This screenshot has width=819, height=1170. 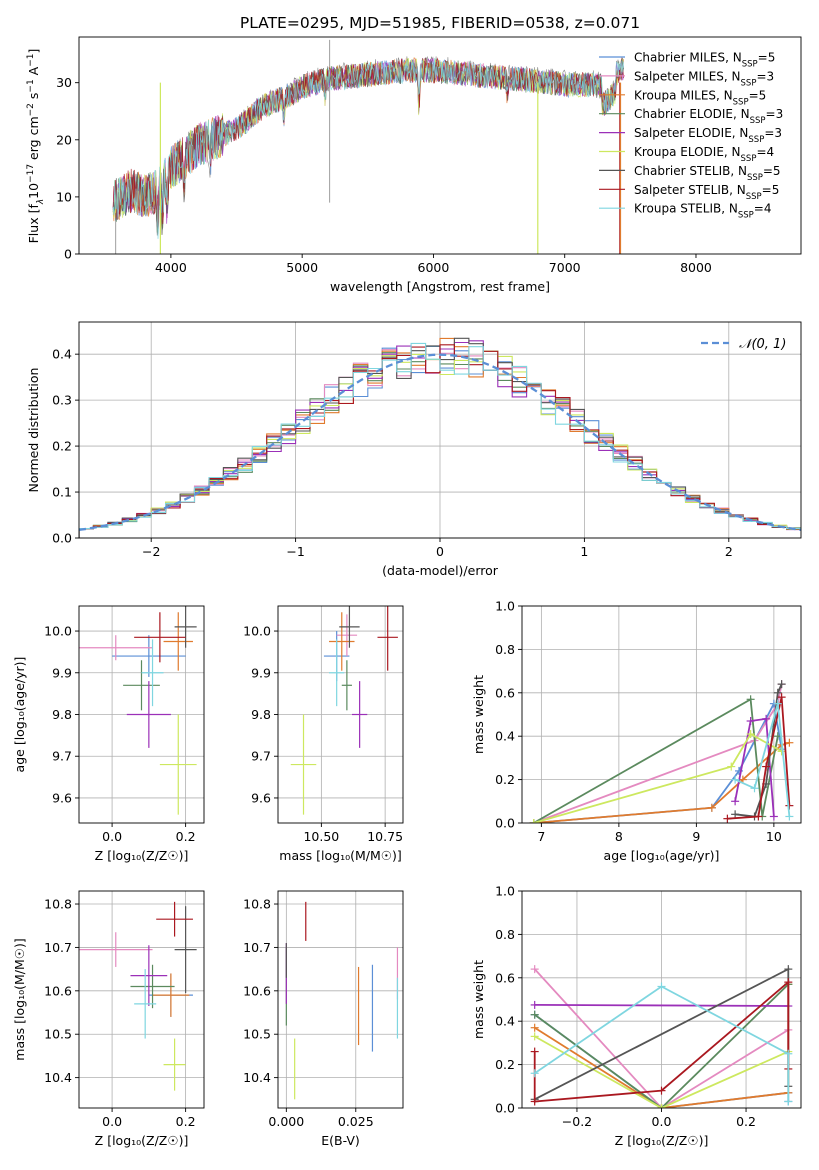 What do you see at coordinates (257, 947) in the screenshot?
I see `y-tick-label: 10.7` at bounding box center [257, 947].